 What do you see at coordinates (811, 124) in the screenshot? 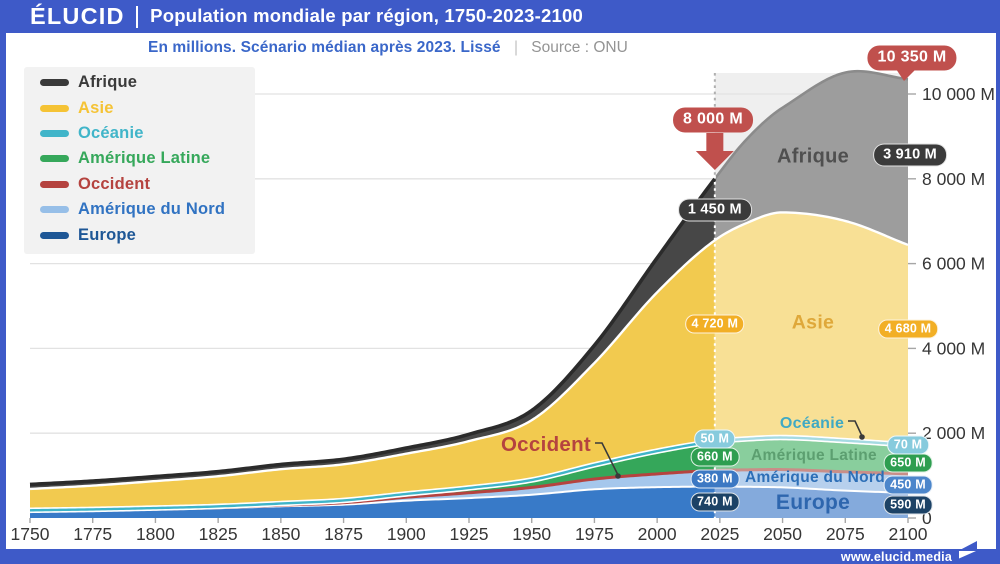
I see `total-line-post` at bounding box center [811, 124].